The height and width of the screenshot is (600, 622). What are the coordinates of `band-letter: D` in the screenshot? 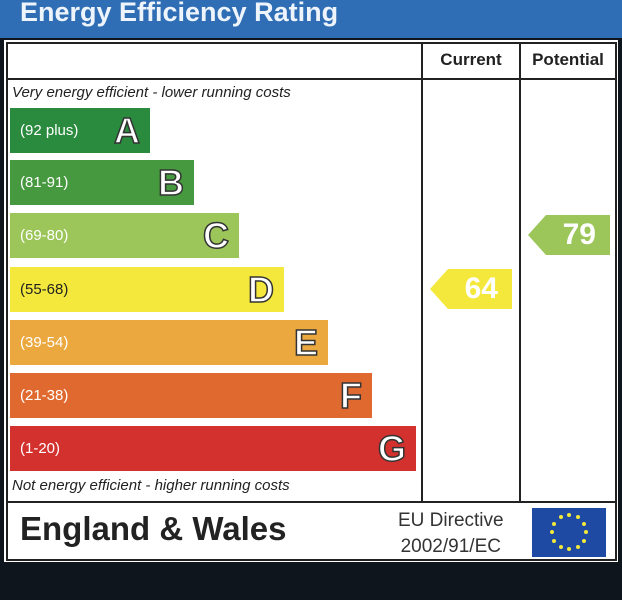 It's located at (261, 289).